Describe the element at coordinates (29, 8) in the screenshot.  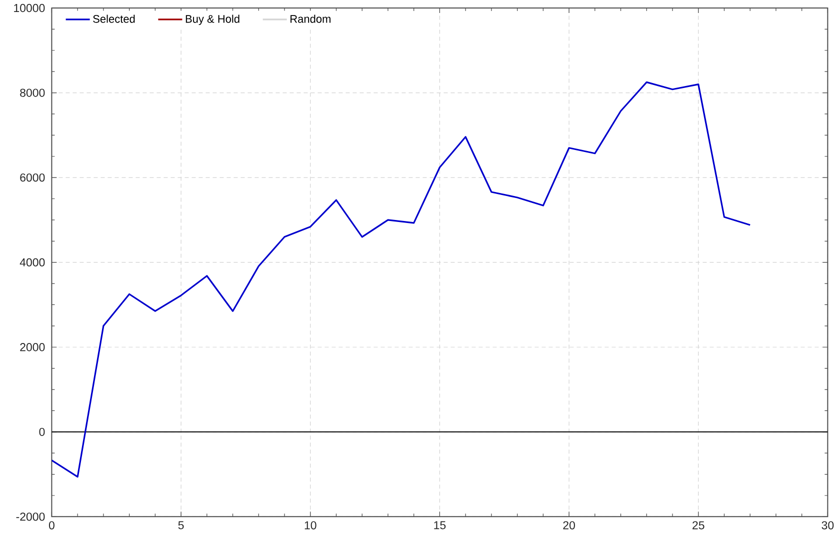
I see `y-tick-label: 10000` at that location.